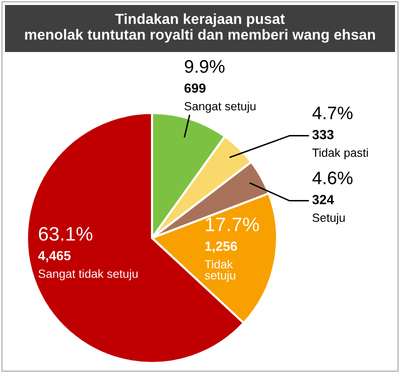 The width and height of the screenshot is (400, 373). Describe the element at coordinates (220, 107) in the screenshot. I see `slice-label: Sangat setuju` at that location.